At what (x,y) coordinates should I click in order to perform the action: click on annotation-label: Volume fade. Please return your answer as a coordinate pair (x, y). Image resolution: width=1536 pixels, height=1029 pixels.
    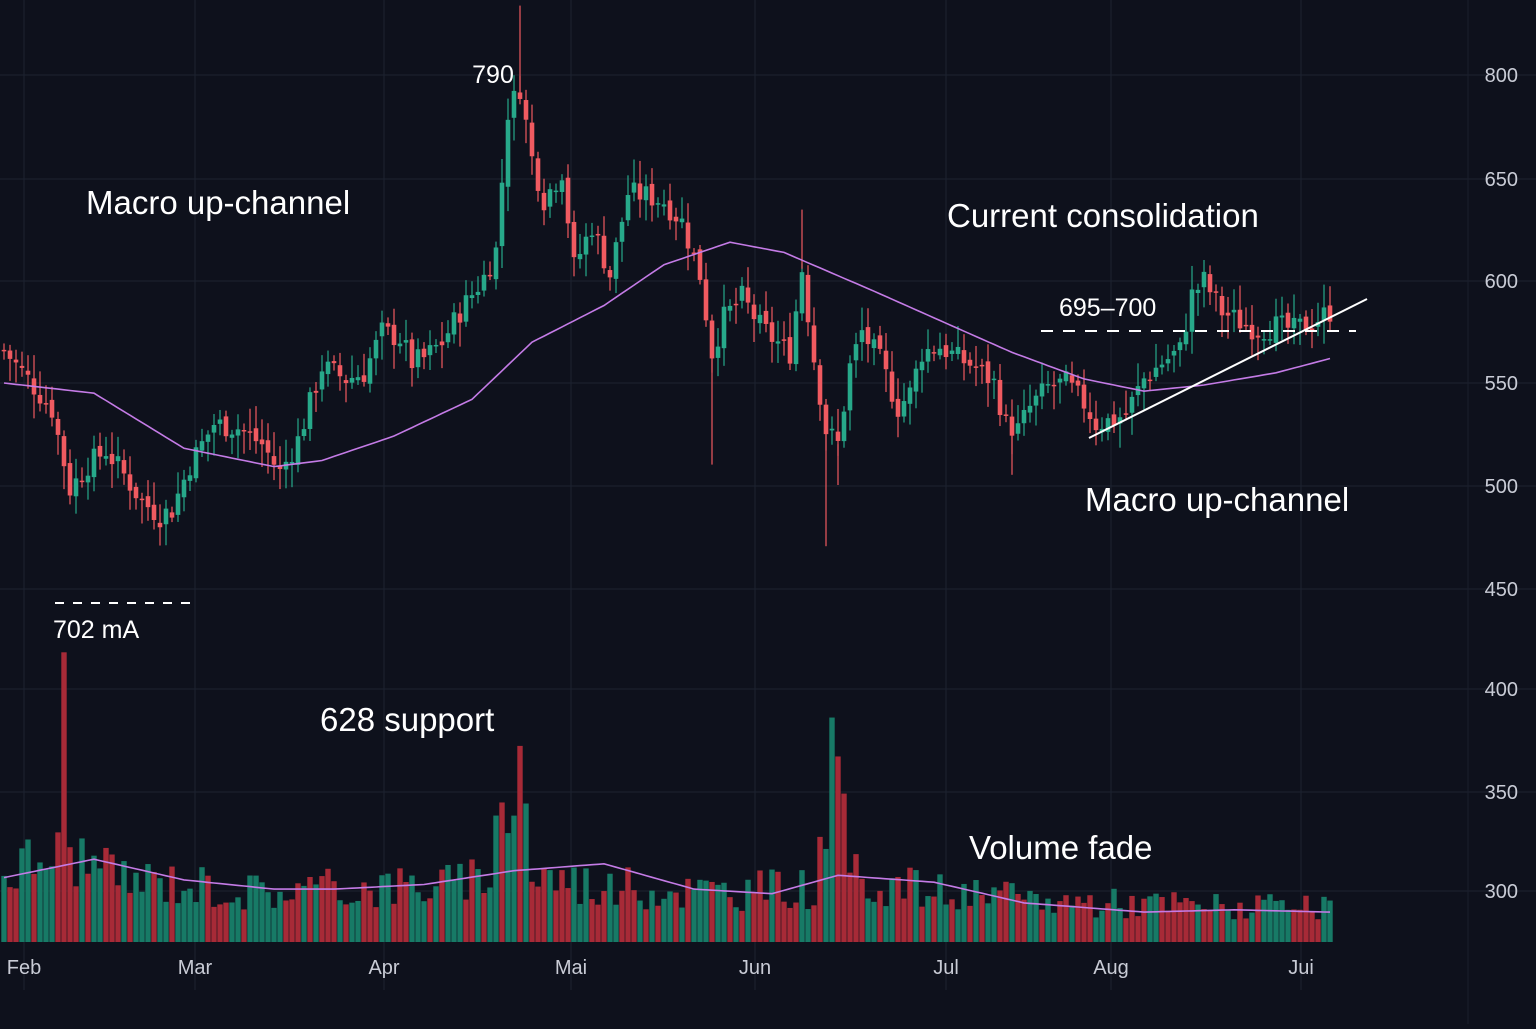
    Looking at the image, I should click on (1060, 847).